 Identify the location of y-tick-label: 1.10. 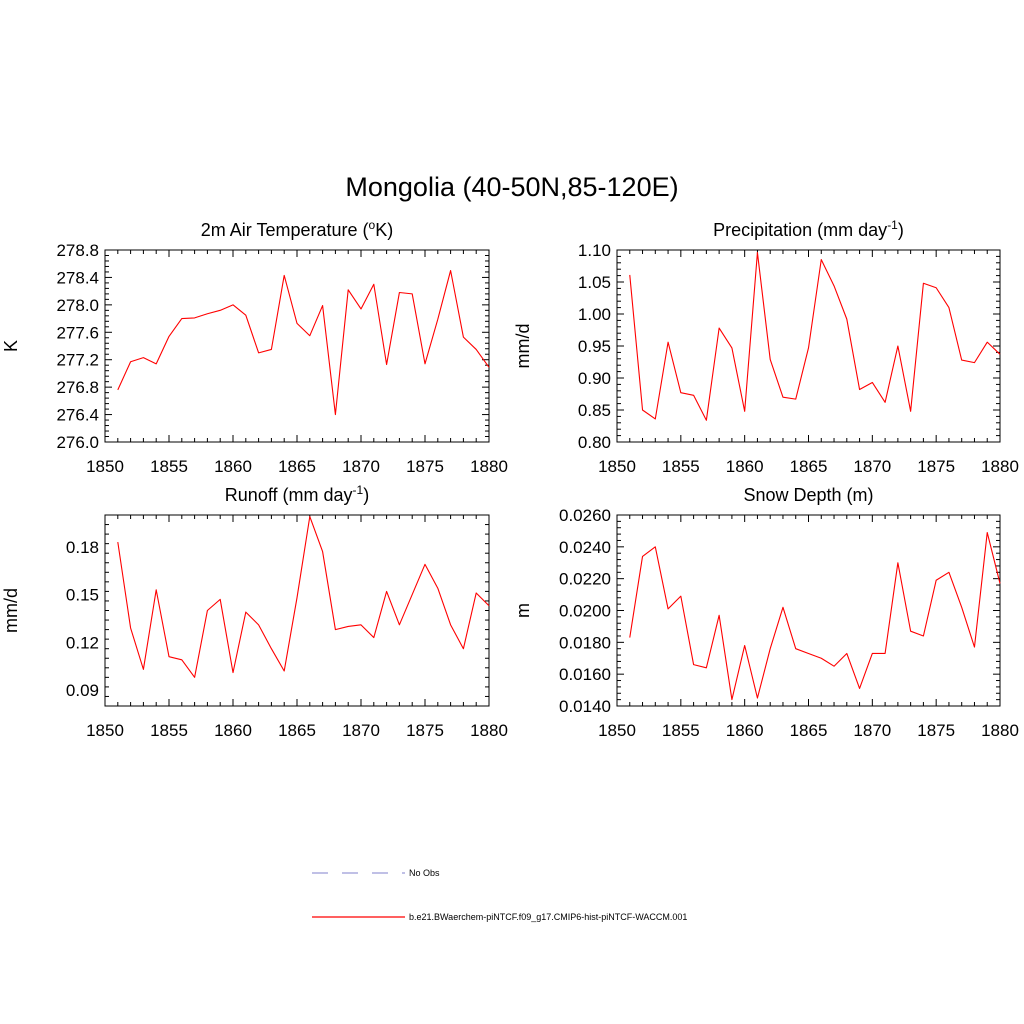
(594, 250).